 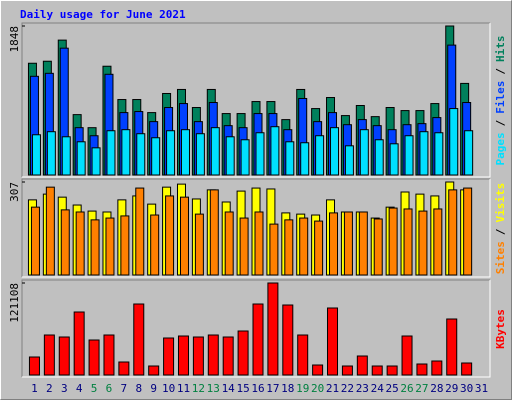 What do you see at coordinates (500, 203) in the screenshot?
I see `legend-entry: Visits` at bounding box center [500, 203].